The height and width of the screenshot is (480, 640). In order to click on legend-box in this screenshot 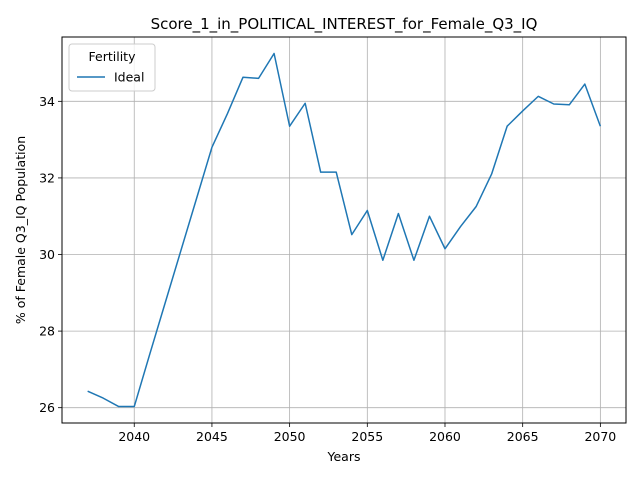, I will do `click(112, 67)`.